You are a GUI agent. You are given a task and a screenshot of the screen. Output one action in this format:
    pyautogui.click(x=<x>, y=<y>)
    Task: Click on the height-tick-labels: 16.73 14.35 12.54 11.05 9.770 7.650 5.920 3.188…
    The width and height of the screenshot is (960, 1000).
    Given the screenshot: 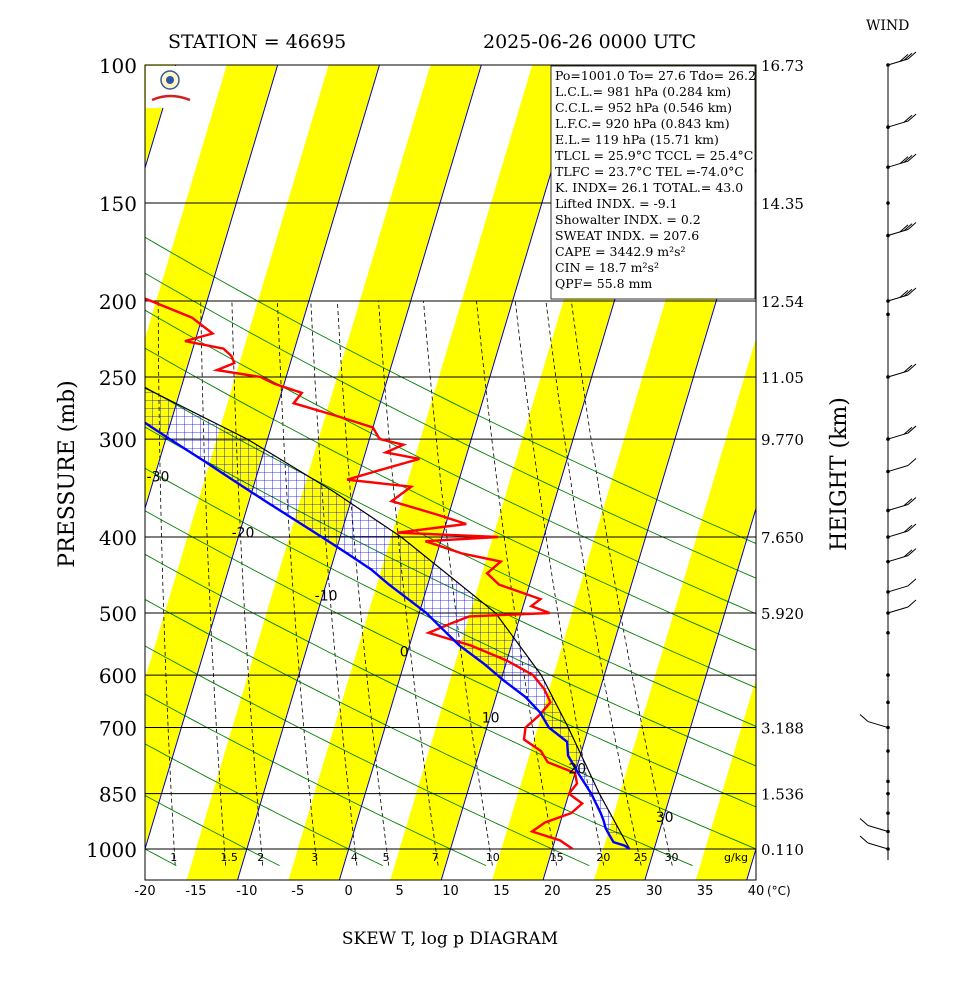 What is the action you would take?
    pyautogui.click(x=782, y=458)
    